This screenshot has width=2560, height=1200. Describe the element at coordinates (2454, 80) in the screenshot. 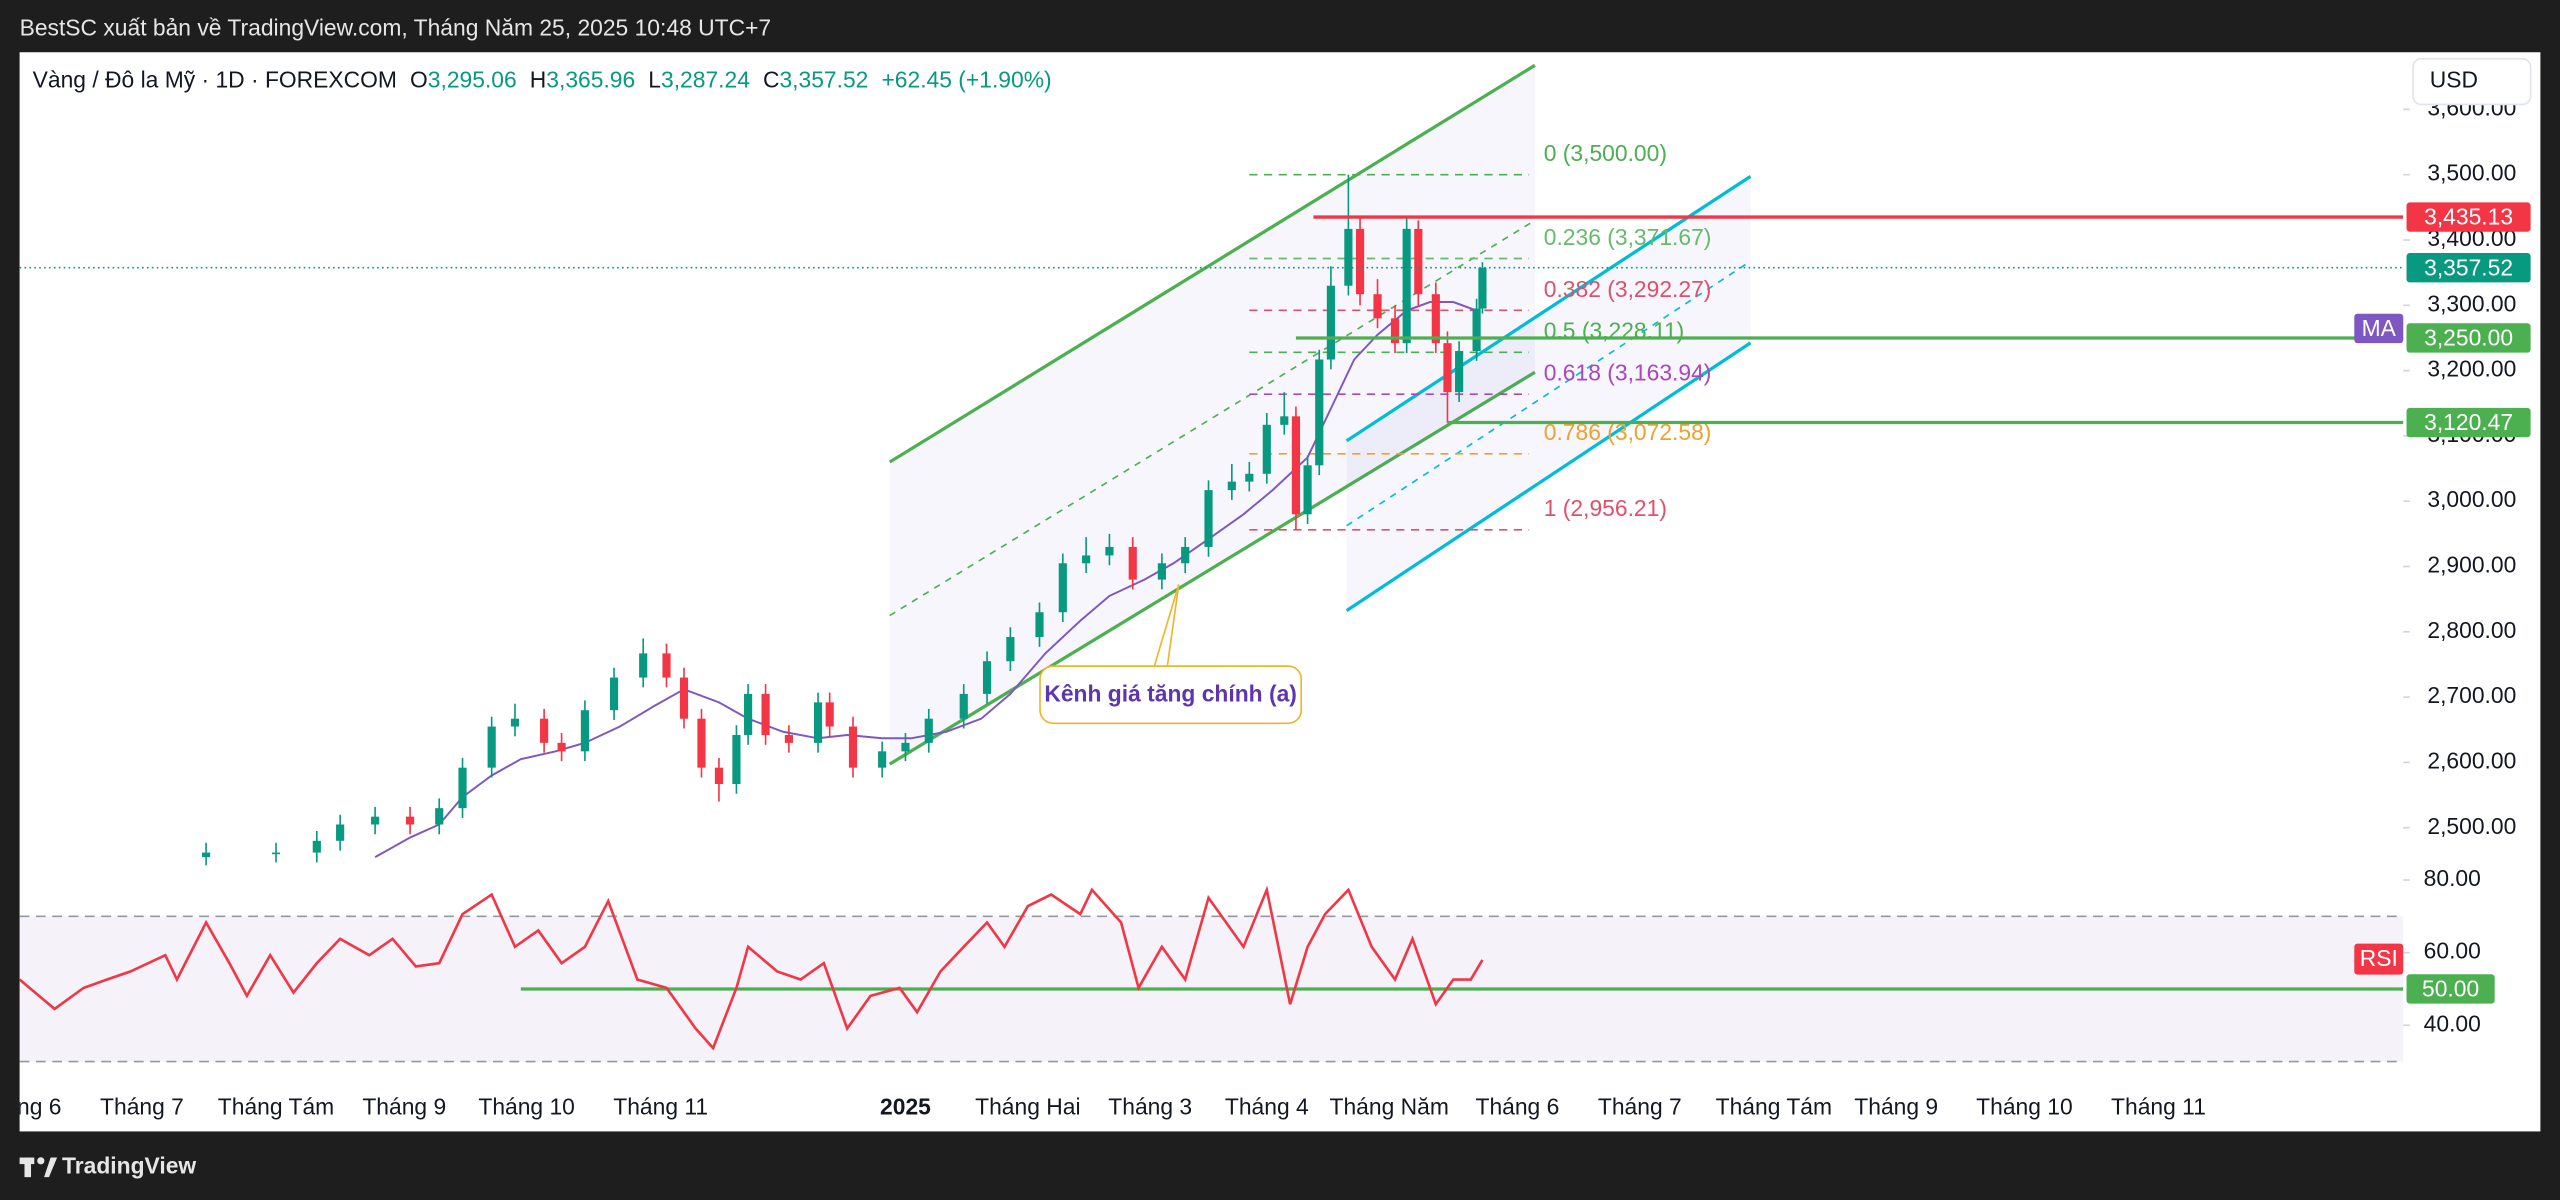

I see `currency-label: USD` at that location.